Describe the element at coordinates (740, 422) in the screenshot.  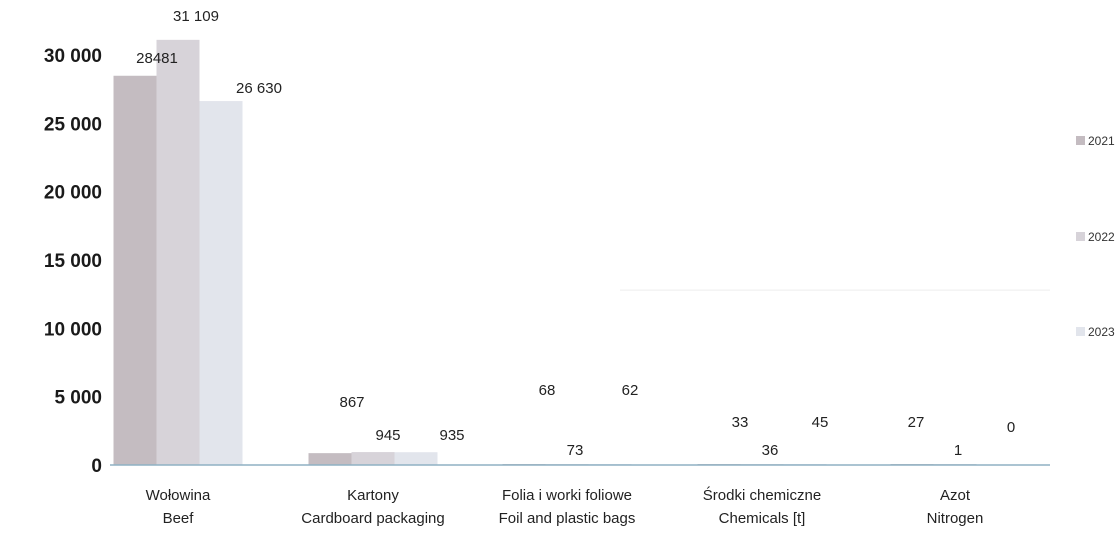
I see `data-label: 33` at that location.